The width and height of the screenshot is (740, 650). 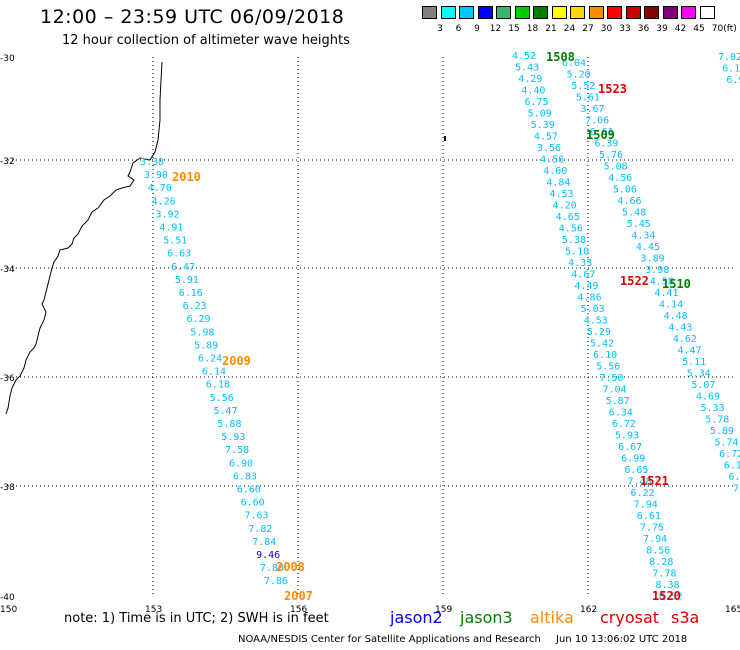 I want to click on wave-height-value: 5.45, so click(x=639, y=224).